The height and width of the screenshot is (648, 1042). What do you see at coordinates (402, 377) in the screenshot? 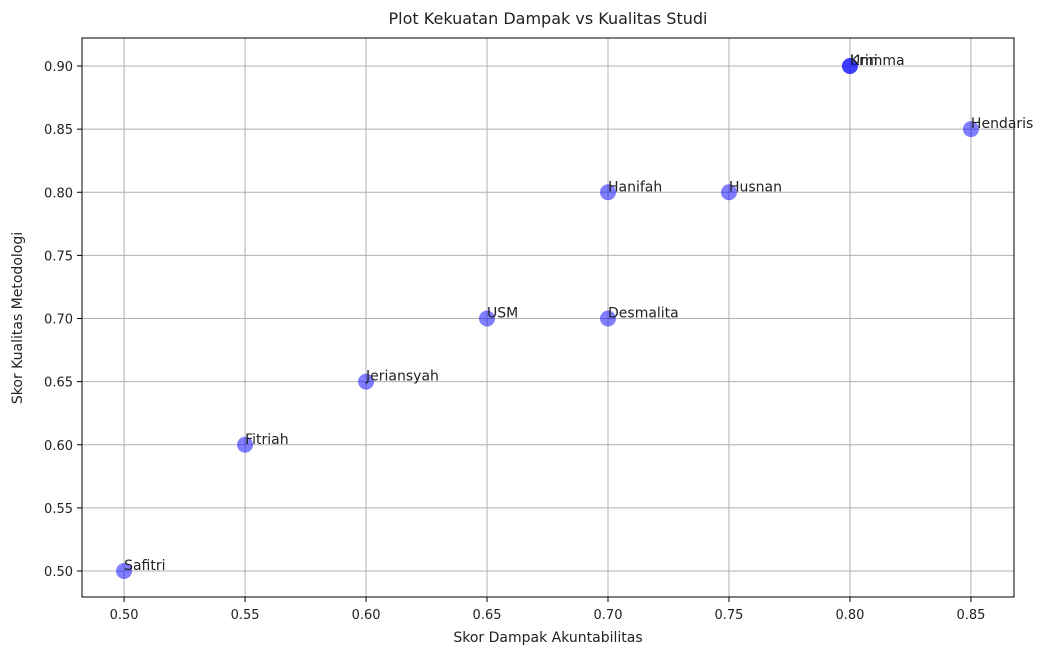
I see `point-label: Jeriansyah` at bounding box center [402, 377].